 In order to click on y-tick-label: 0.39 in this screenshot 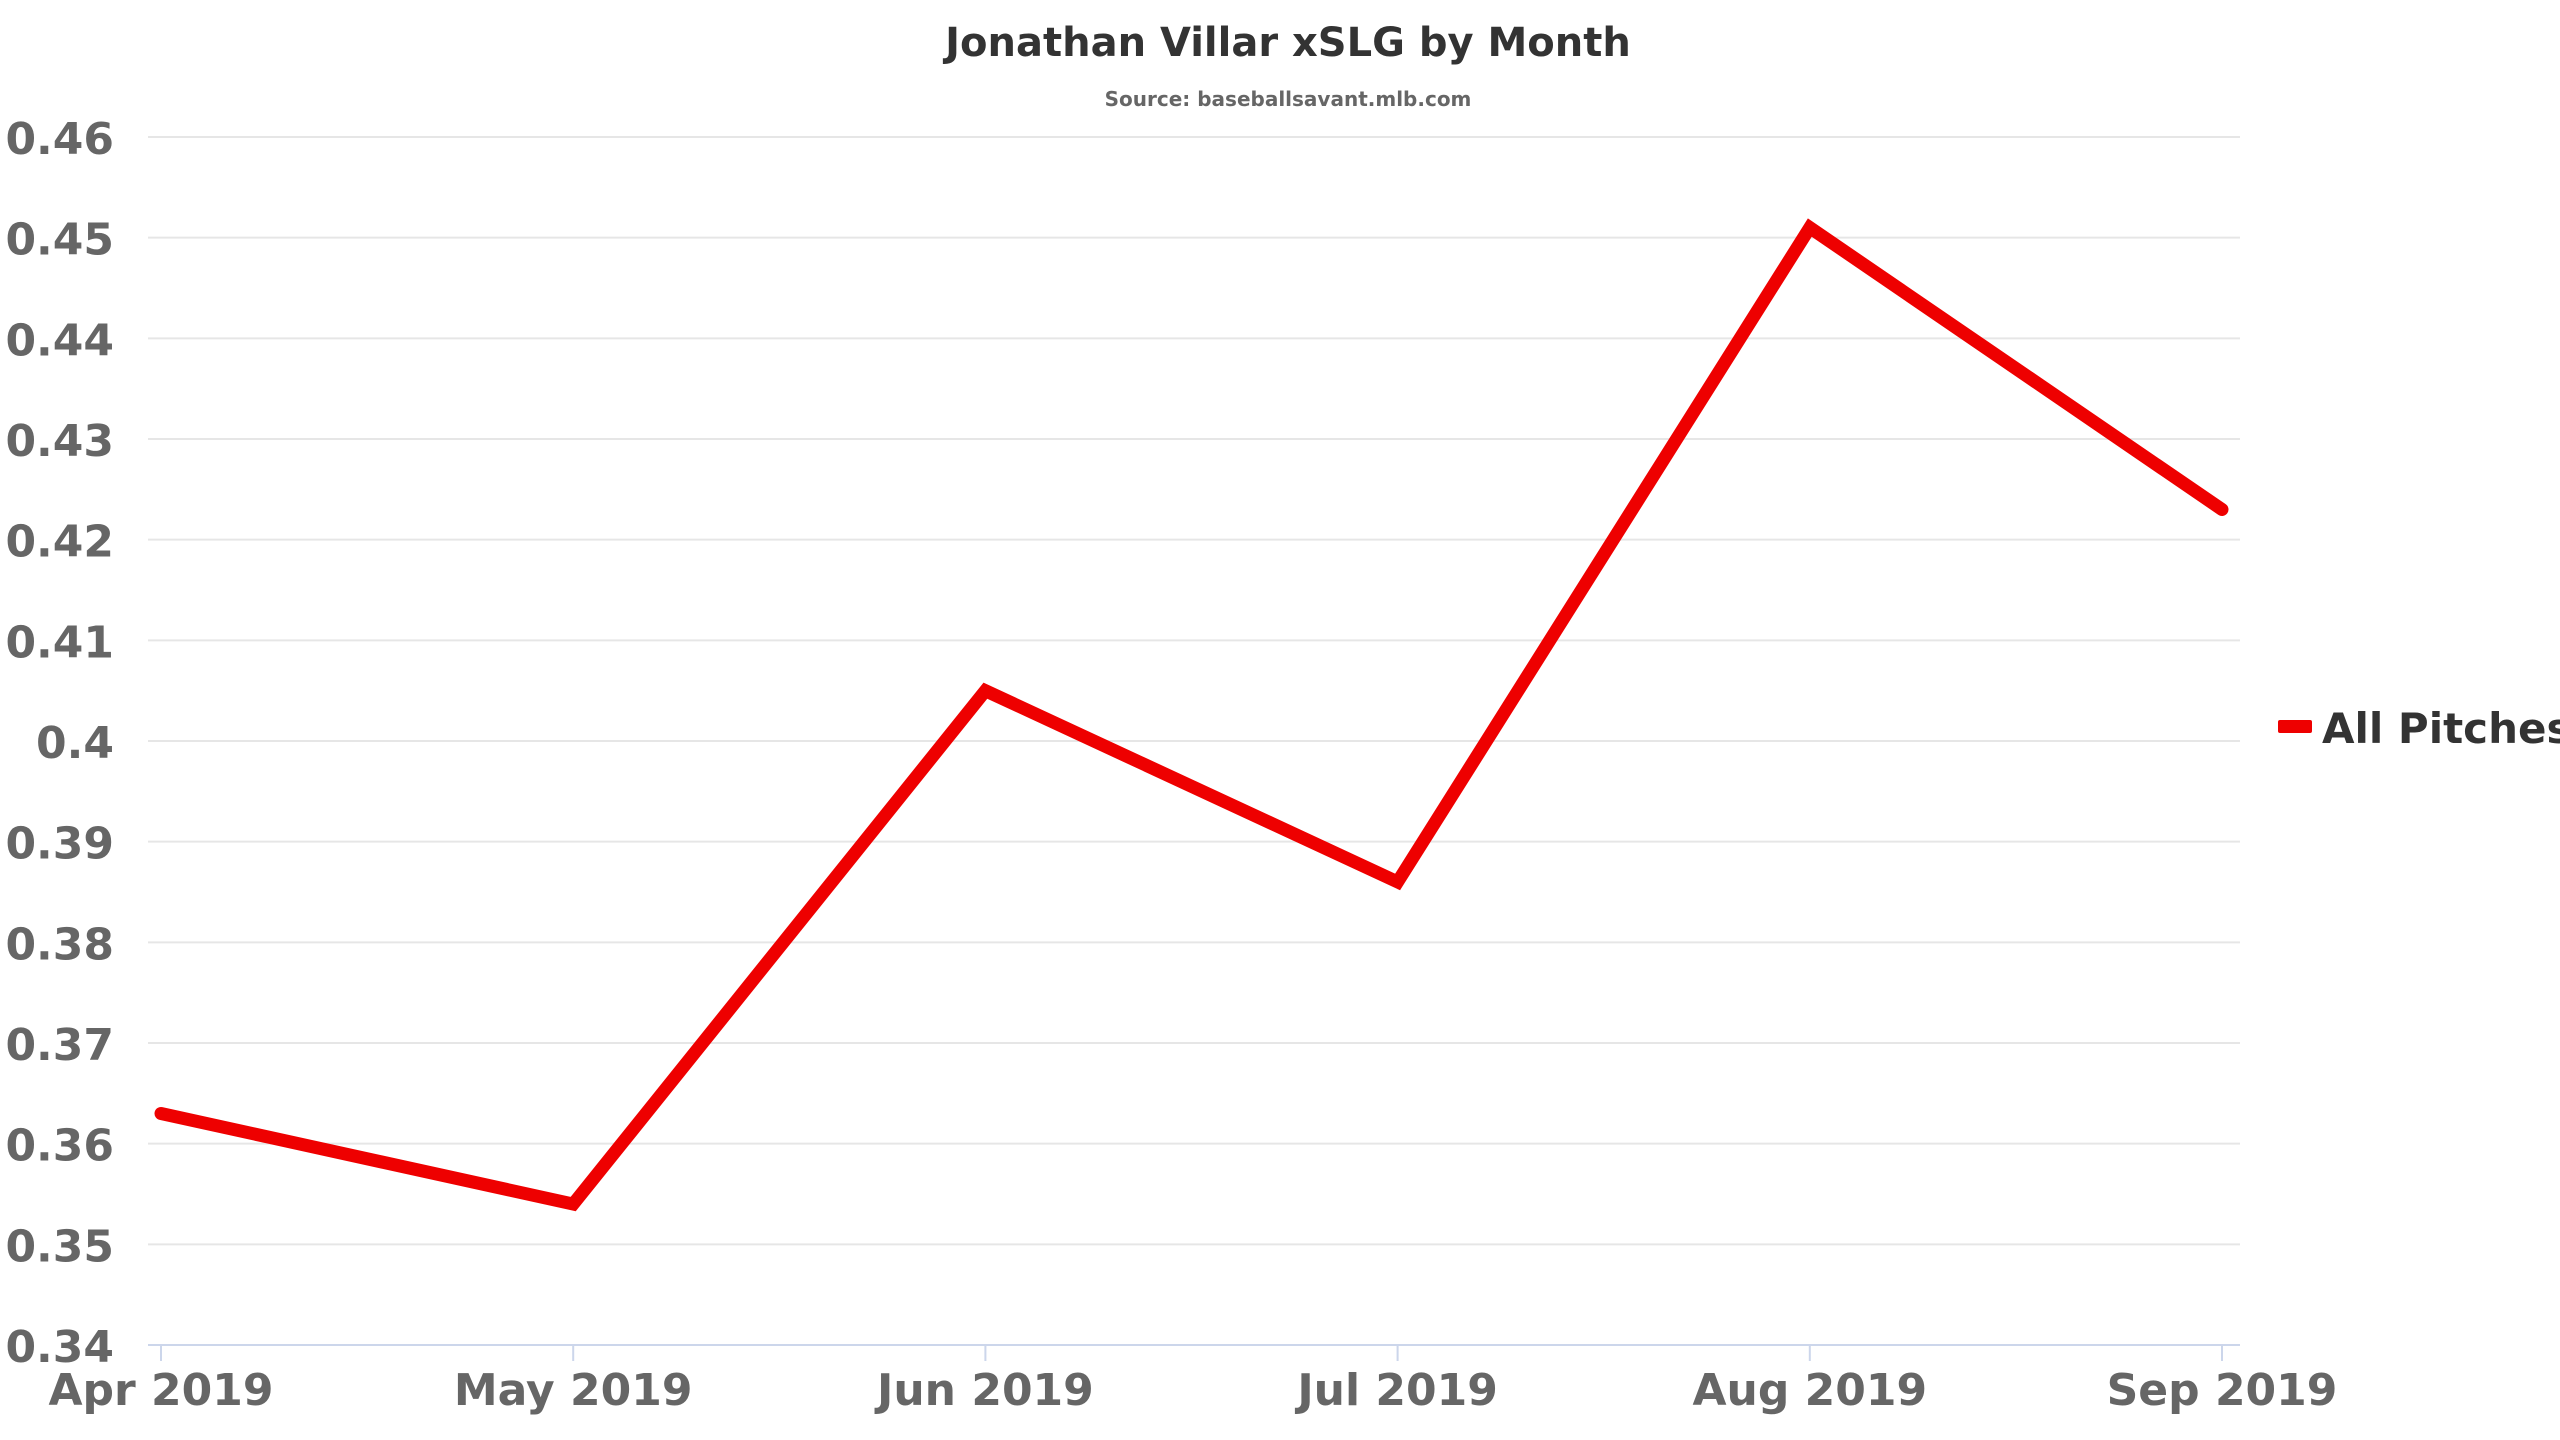, I will do `click(59, 844)`.